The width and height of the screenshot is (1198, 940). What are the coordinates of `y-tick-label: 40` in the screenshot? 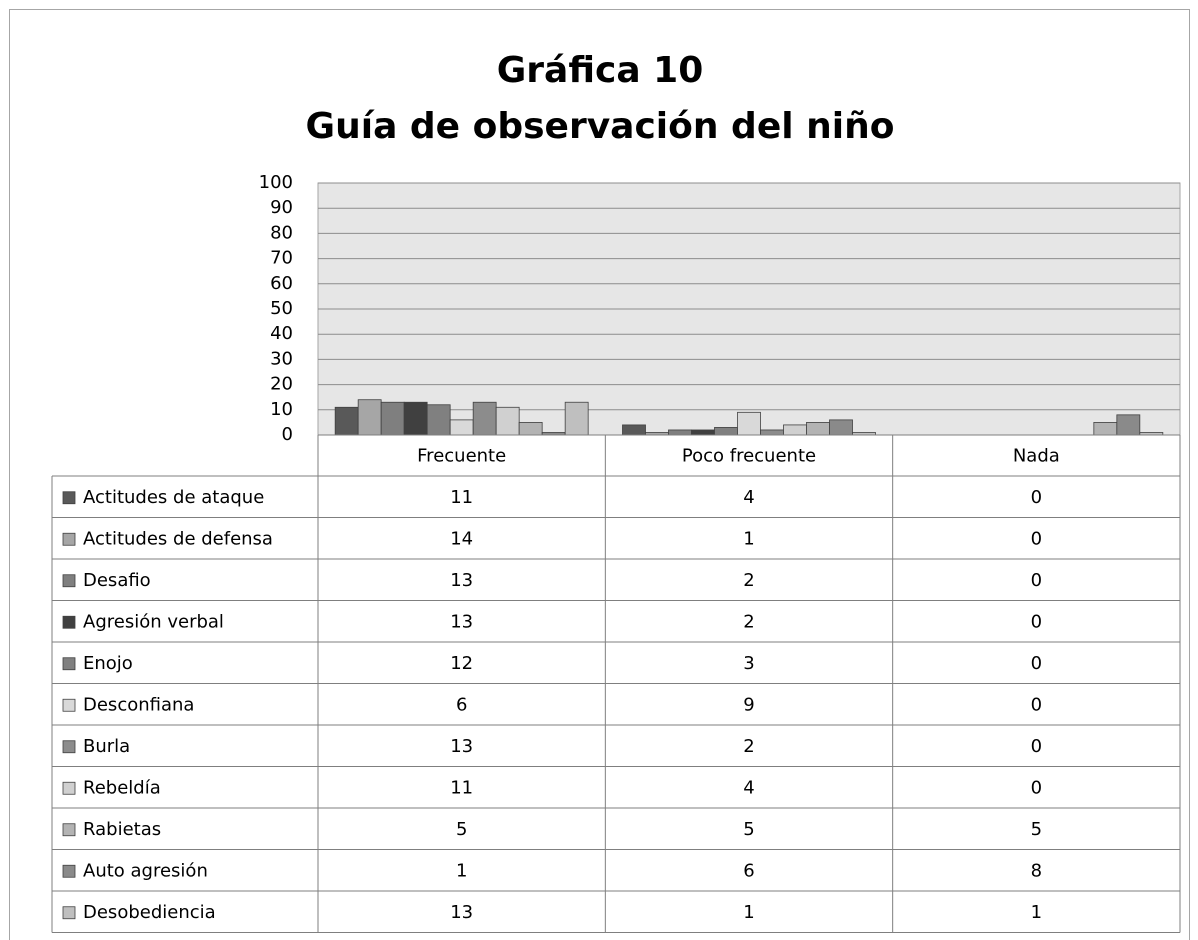 It's located at (281, 333).